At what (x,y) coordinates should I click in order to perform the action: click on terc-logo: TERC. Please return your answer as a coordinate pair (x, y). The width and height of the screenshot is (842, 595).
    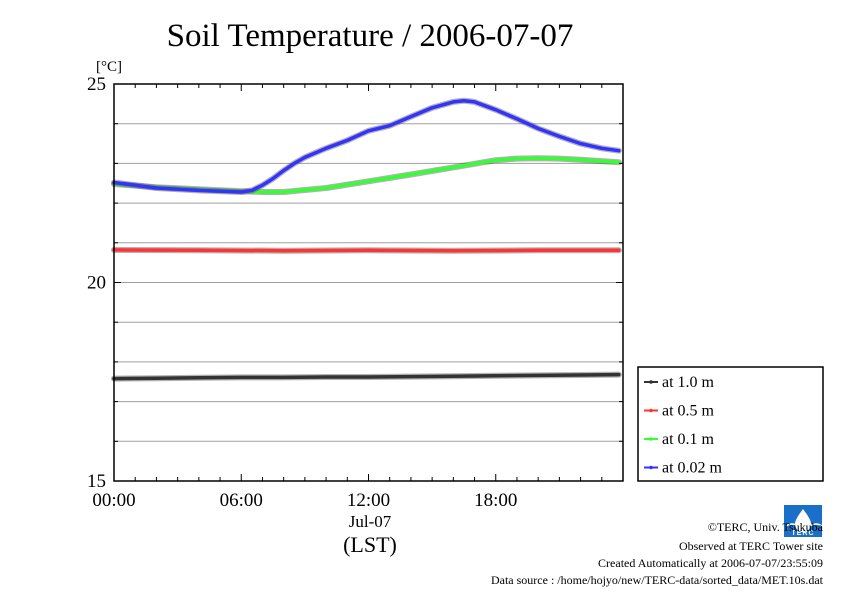
    Looking at the image, I should click on (803, 521).